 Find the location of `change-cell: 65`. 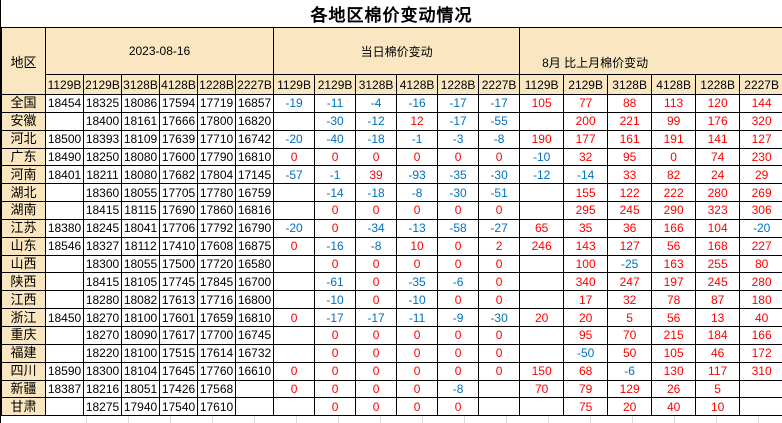

change-cell: 65 is located at coordinates (542, 228).